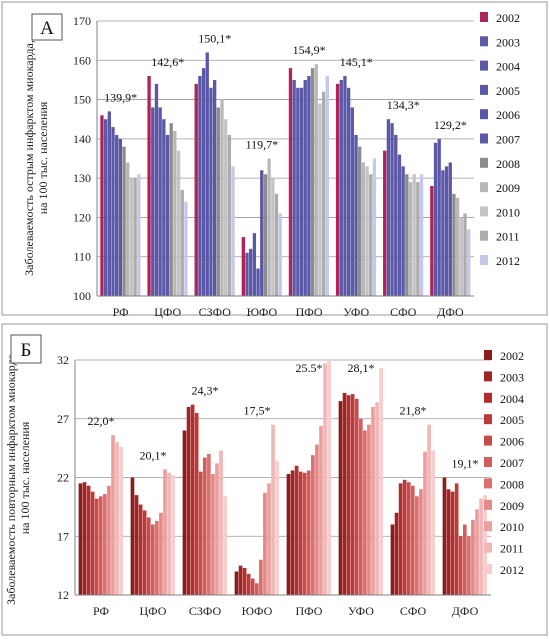 The image size is (550, 639). I want to click on bar-b-РФ-2003, so click(84, 538).